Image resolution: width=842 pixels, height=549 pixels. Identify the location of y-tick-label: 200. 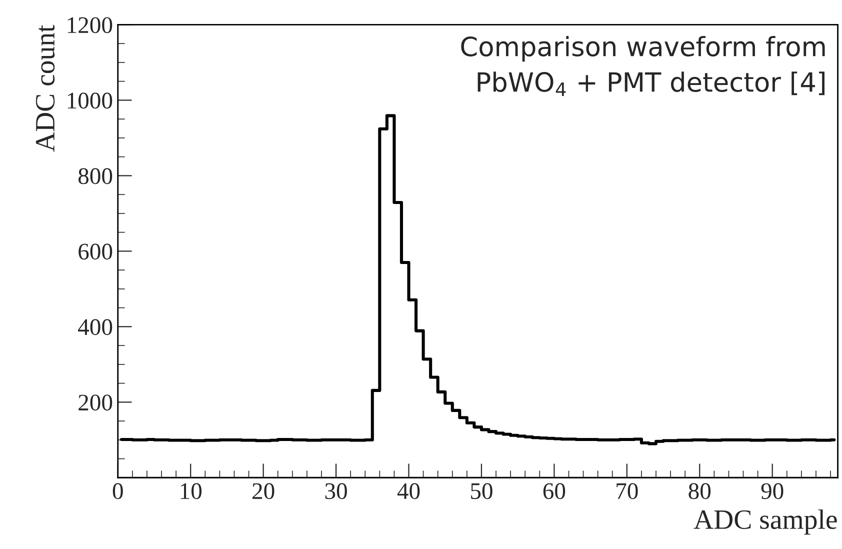
(95, 402).